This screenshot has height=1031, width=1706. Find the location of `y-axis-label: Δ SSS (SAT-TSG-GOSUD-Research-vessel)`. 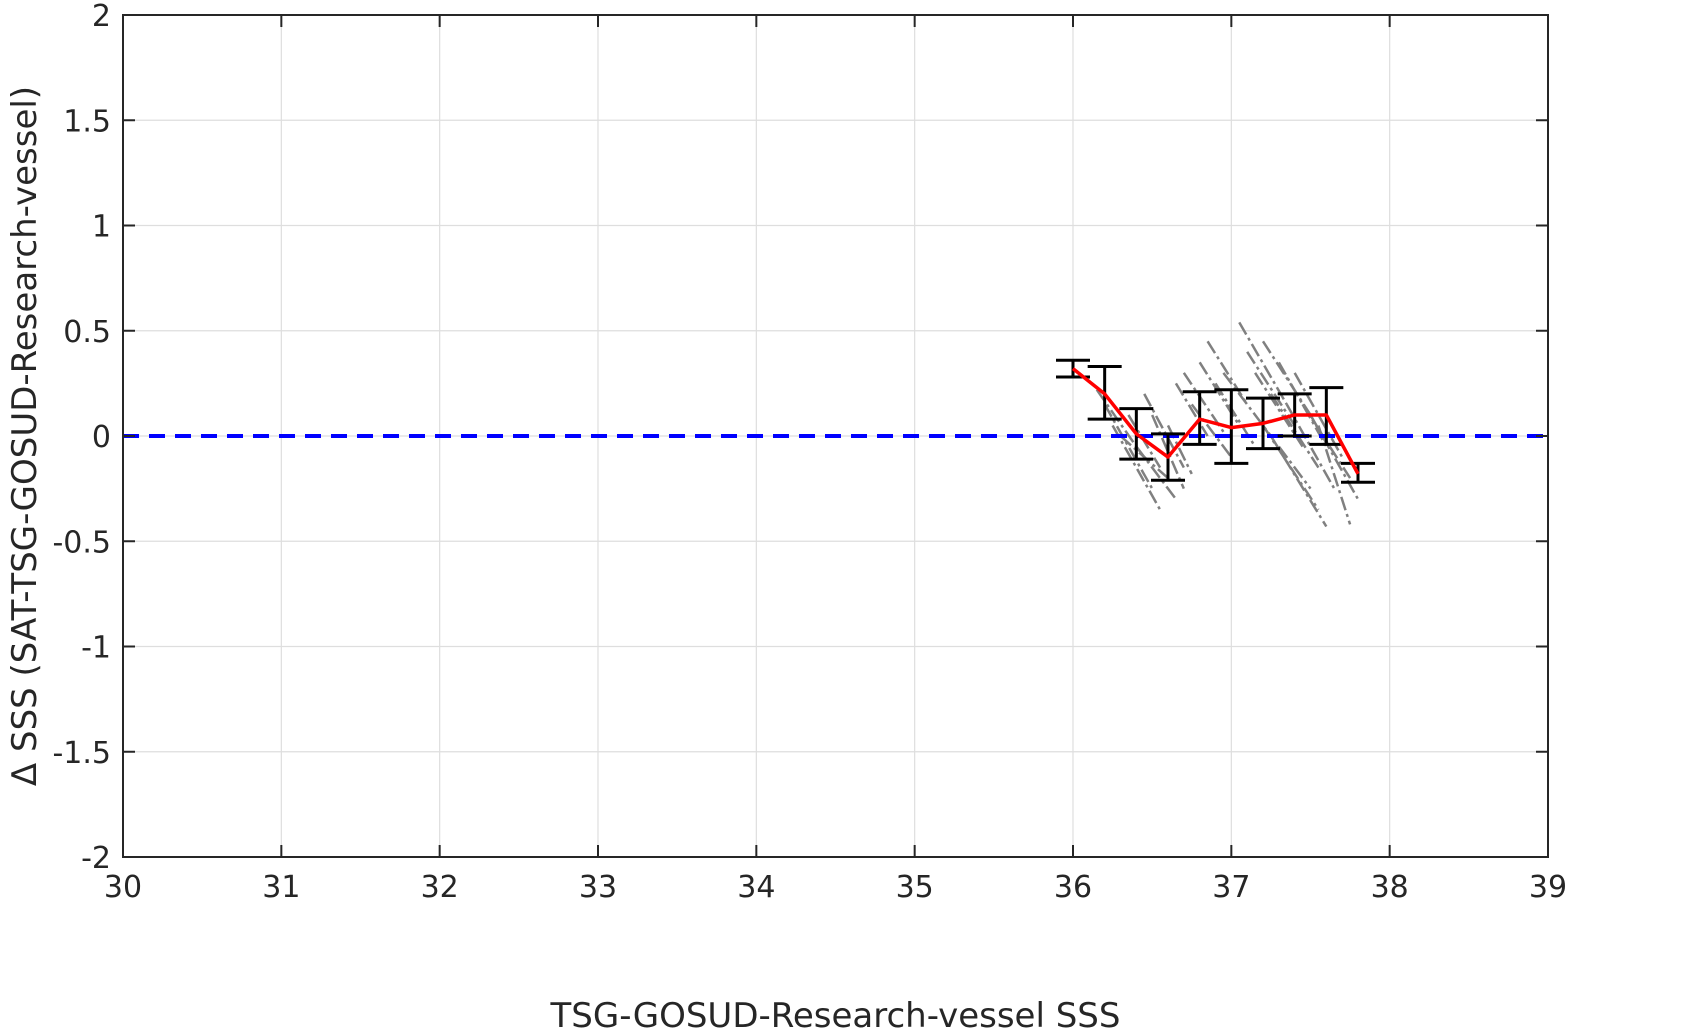

y-axis-label: Δ SSS (SAT-TSG-GOSUD-Research-vessel) is located at coordinates (25, 436).